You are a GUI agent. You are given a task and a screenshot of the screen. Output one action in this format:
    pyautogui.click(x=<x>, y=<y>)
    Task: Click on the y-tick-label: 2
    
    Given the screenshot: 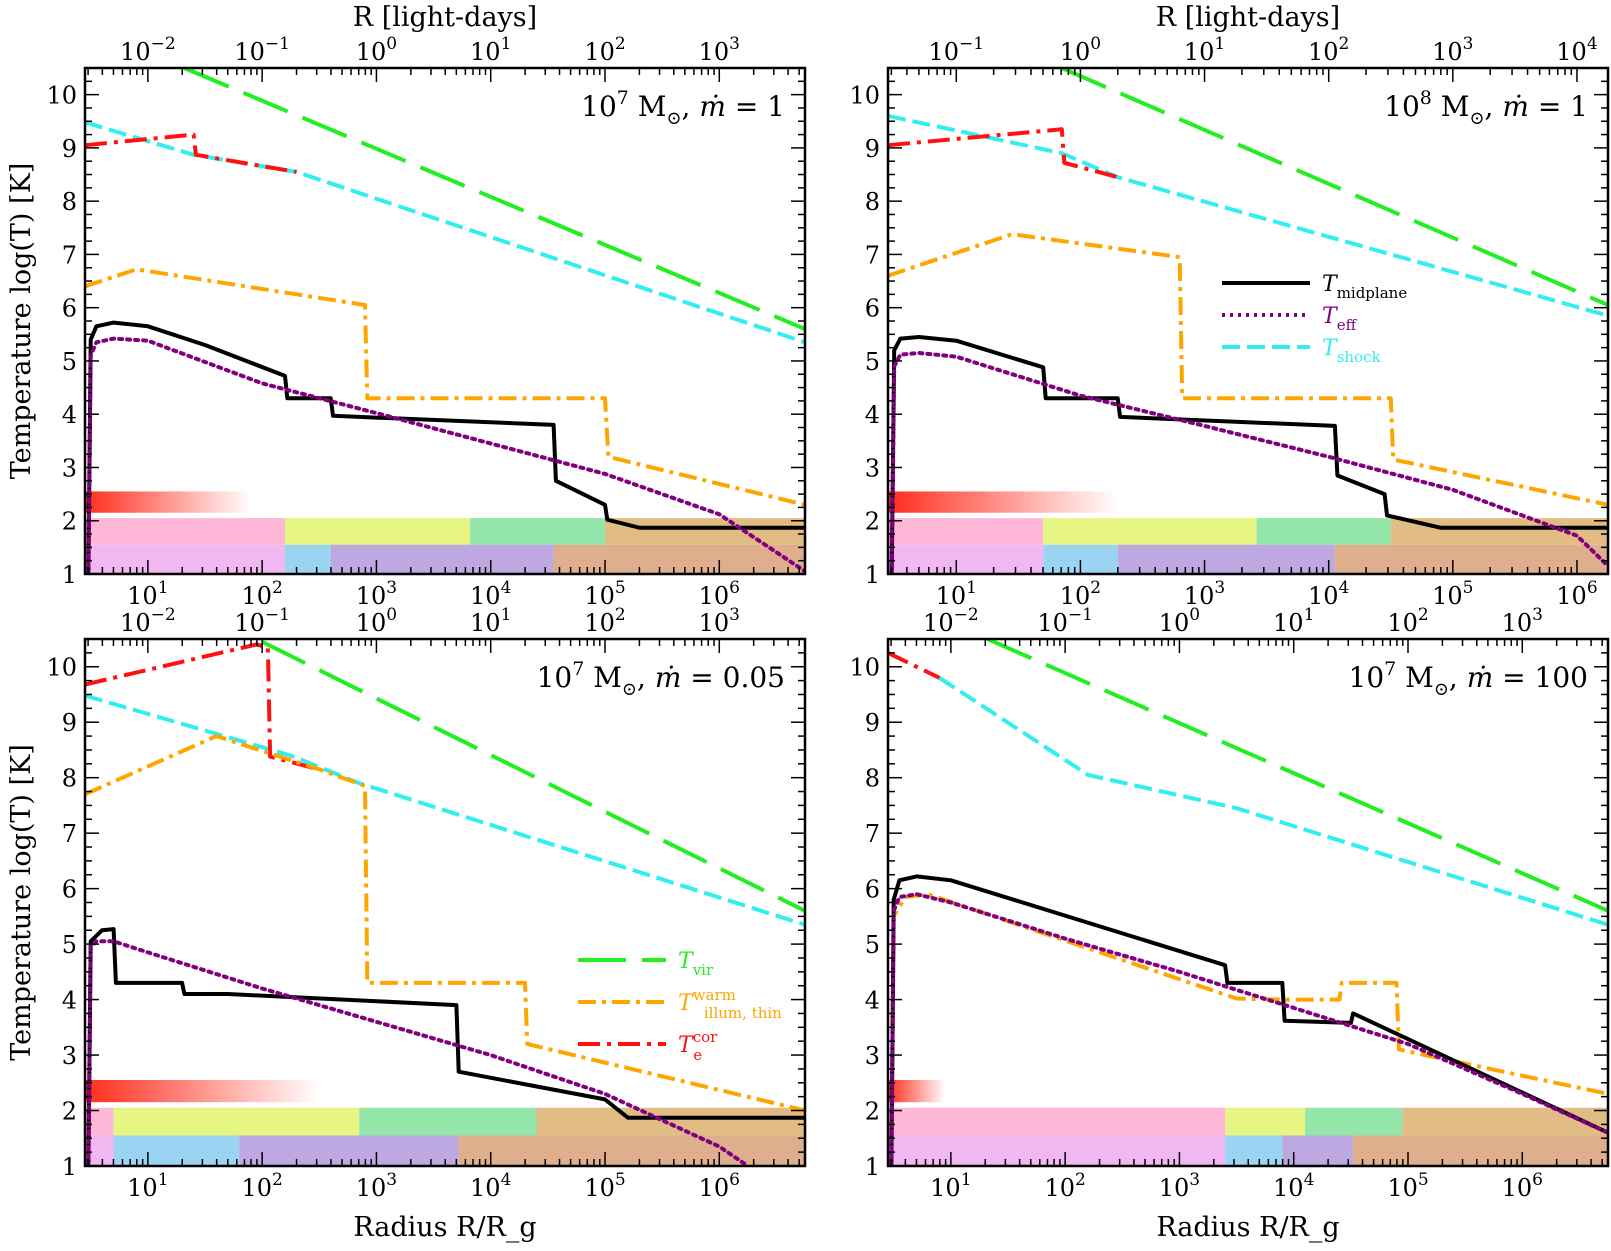 What is the action you would take?
    pyautogui.click(x=872, y=1112)
    